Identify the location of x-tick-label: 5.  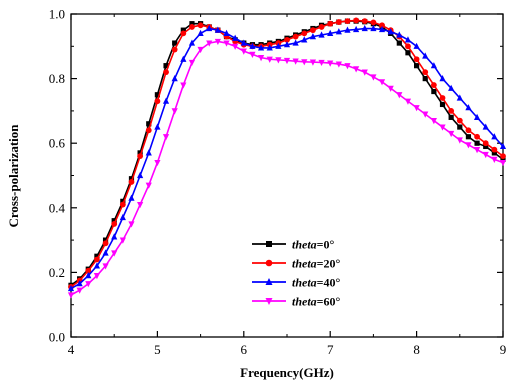
(157, 349).